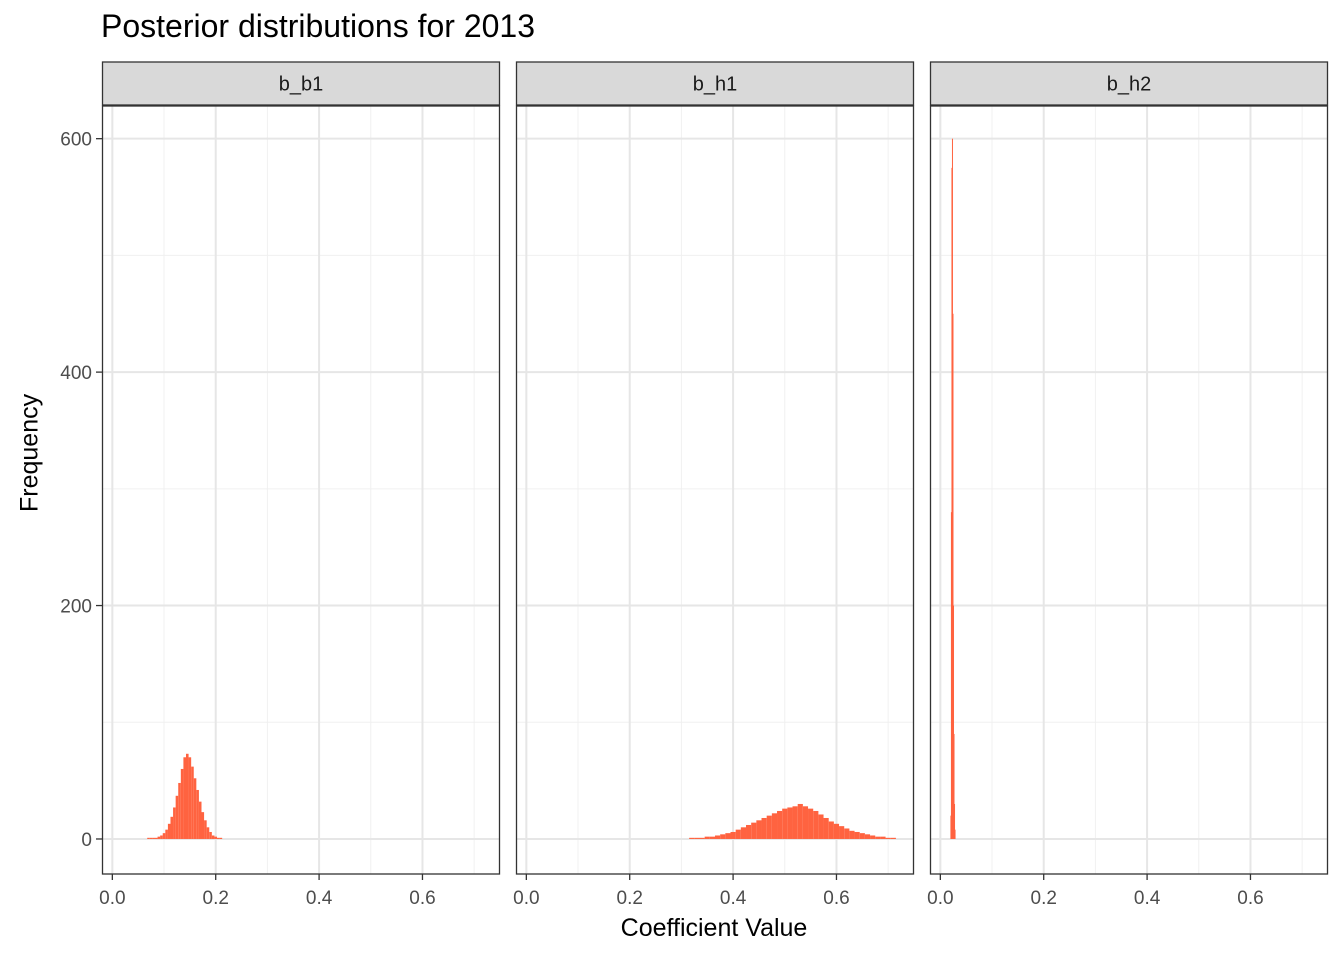 The width and height of the screenshot is (1344, 960). What do you see at coordinates (318, 26) in the screenshot?
I see `chart-title: Posterior distributions for 2013` at bounding box center [318, 26].